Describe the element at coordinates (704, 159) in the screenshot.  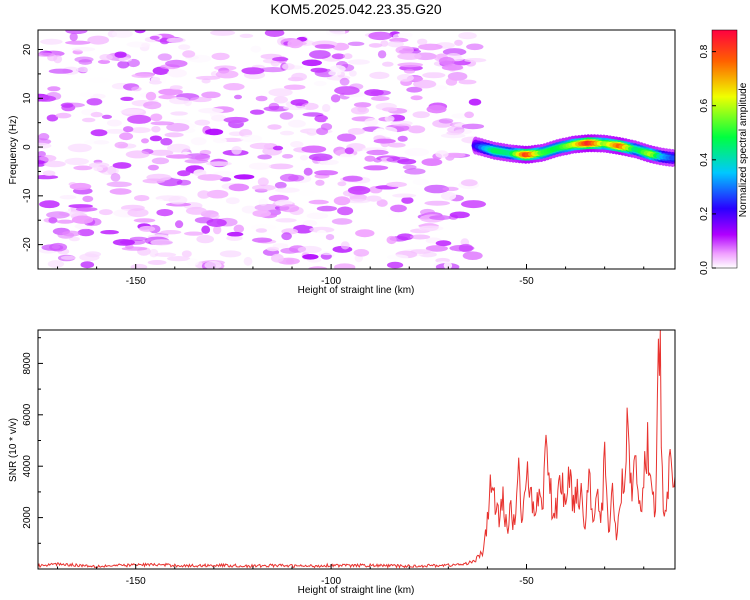
I see `colorbar-tick-label: 0.4` at that location.